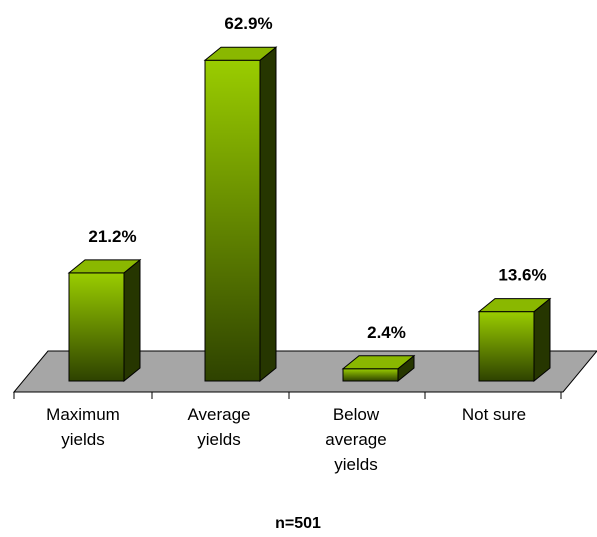 The image size is (597, 537). I want to click on category-label: Average, so click(218, 414).